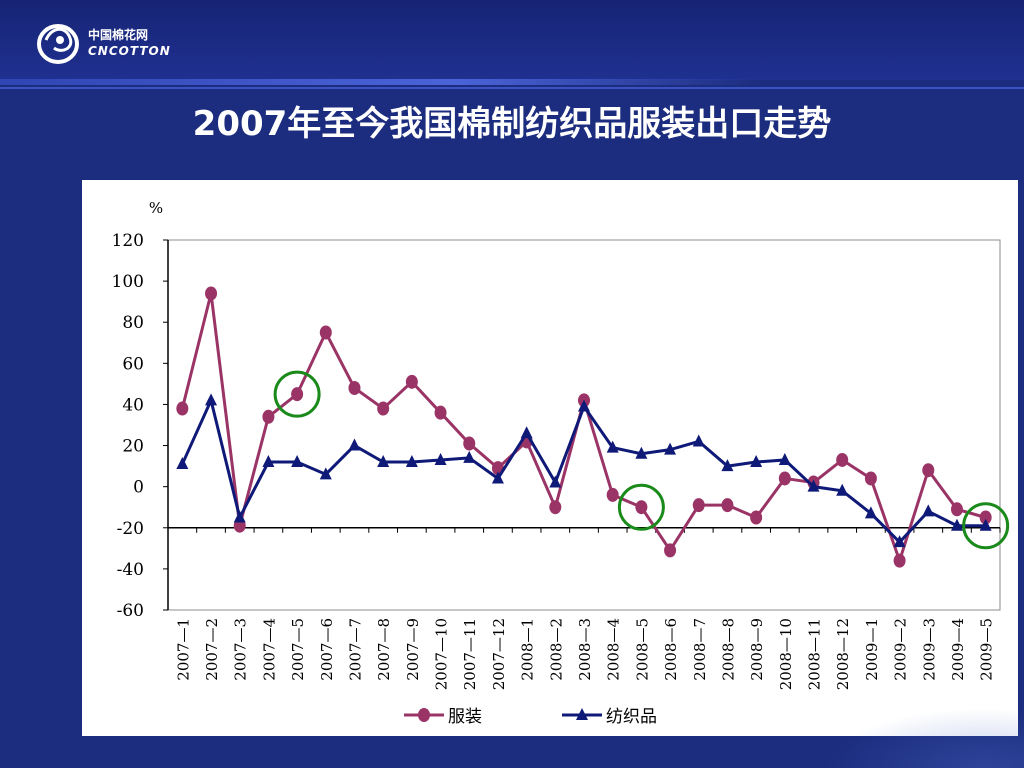 The image size is (1024, 768). Describe the element at coordinates (843, 654) in the screenshot. I see `x-tick-label: 2008—12` at that location.